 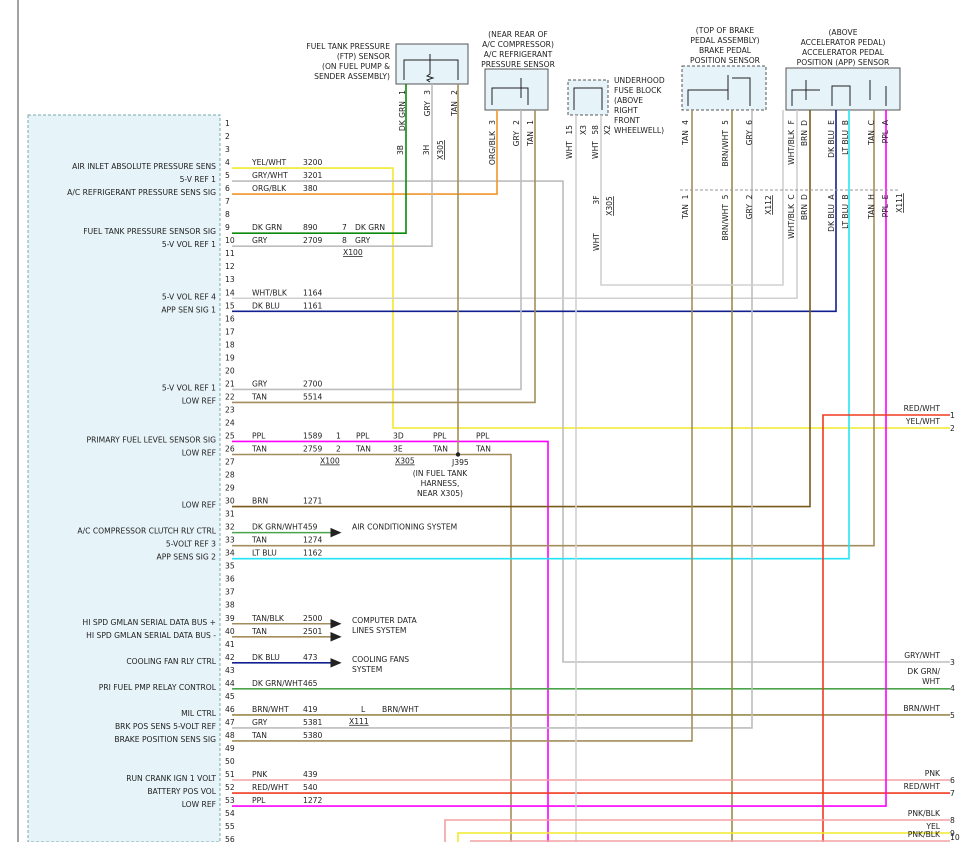 What do you see at coordinates (171, 661) in the screenshot?
I see `pin-function: COOLING FAN RLY CTRL` at bounding box center [171, 661].